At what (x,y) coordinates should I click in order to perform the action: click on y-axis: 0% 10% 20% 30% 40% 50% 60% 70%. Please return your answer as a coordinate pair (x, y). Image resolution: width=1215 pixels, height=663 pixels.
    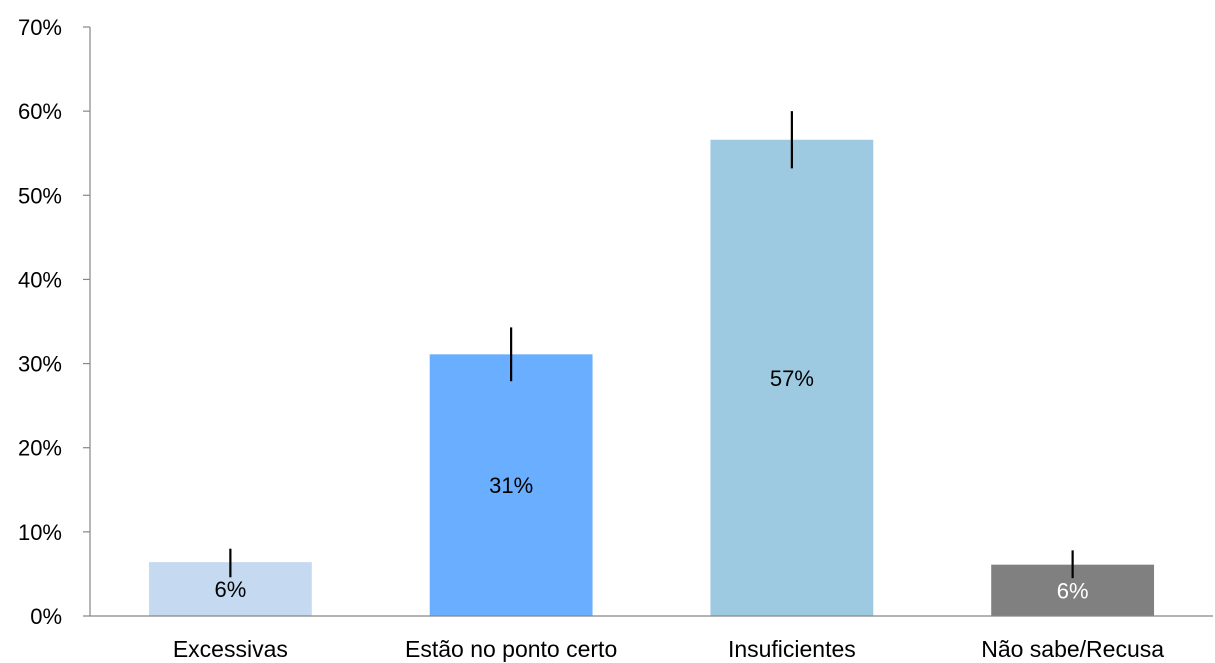
    Looking at the image, I should click on (54, 322).